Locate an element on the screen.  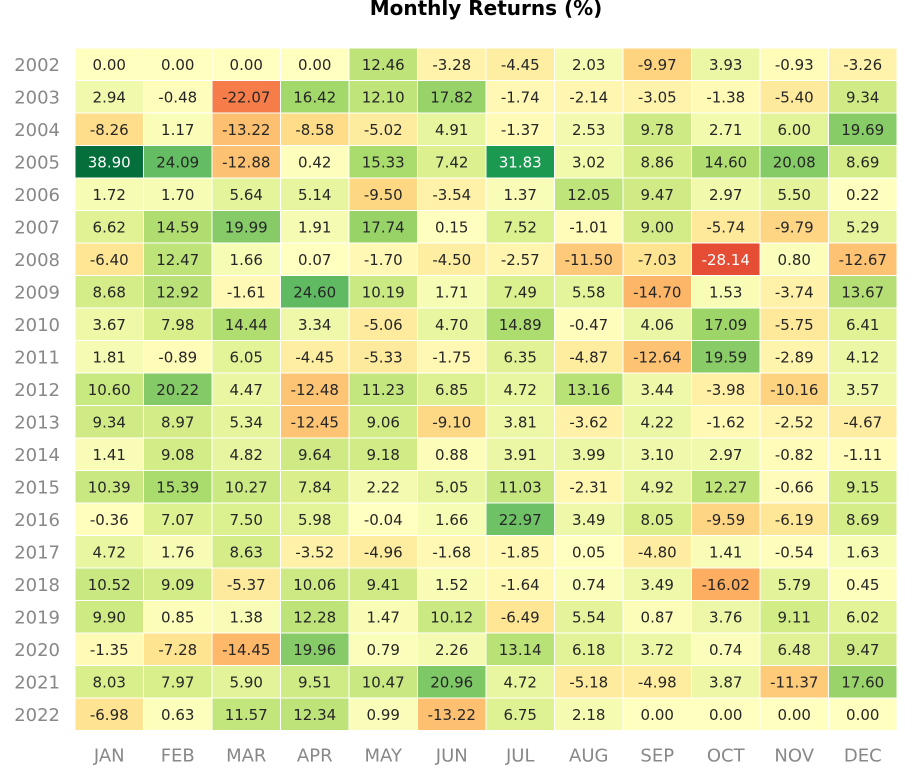
cell-value-label: 9.06 is located at coordinates (383, 422).